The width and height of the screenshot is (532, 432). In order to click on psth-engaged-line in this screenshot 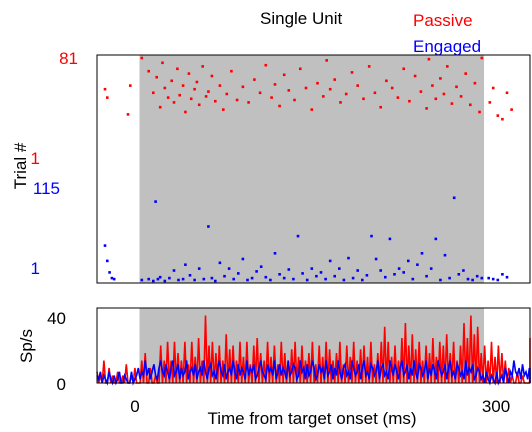, I will do `click(313, 373)`.